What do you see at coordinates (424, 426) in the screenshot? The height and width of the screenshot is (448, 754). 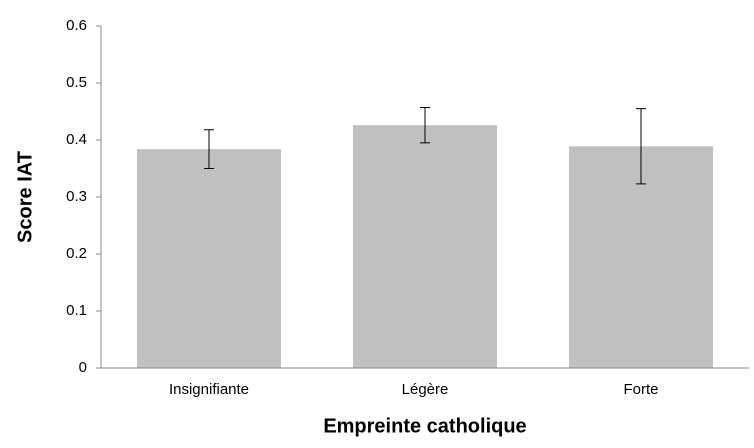 I see `x-axis-title: Empreinte catholique` at bounding box center [424, 426].